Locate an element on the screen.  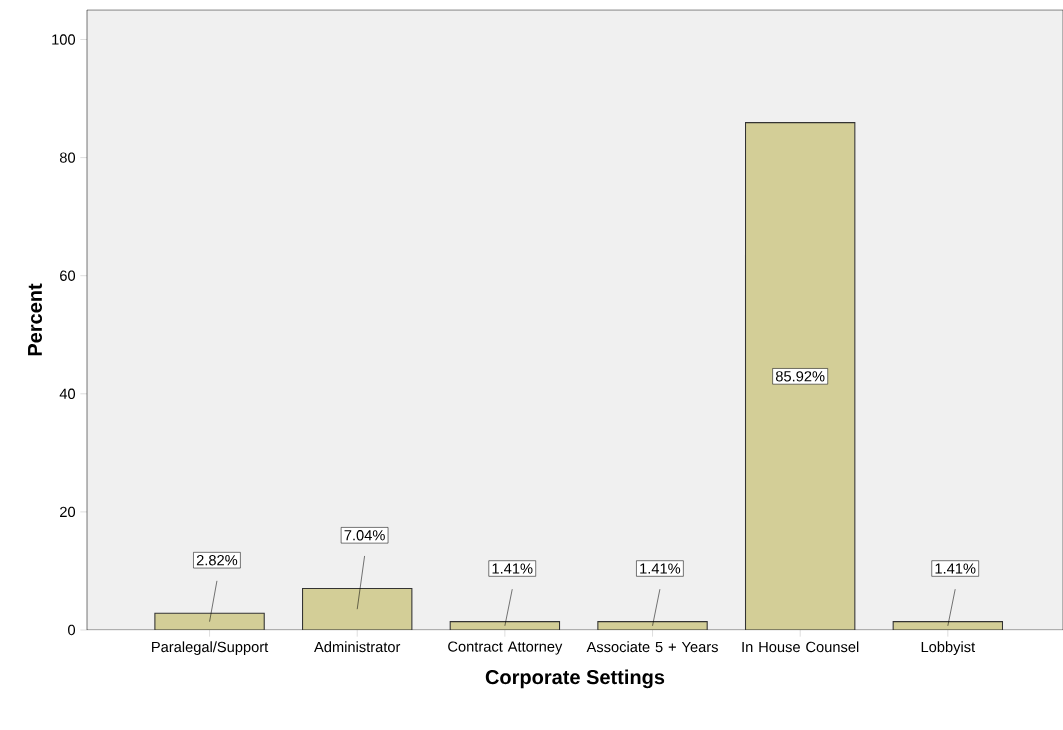
data-label: 85.92% is located at coordinates (800, 376).